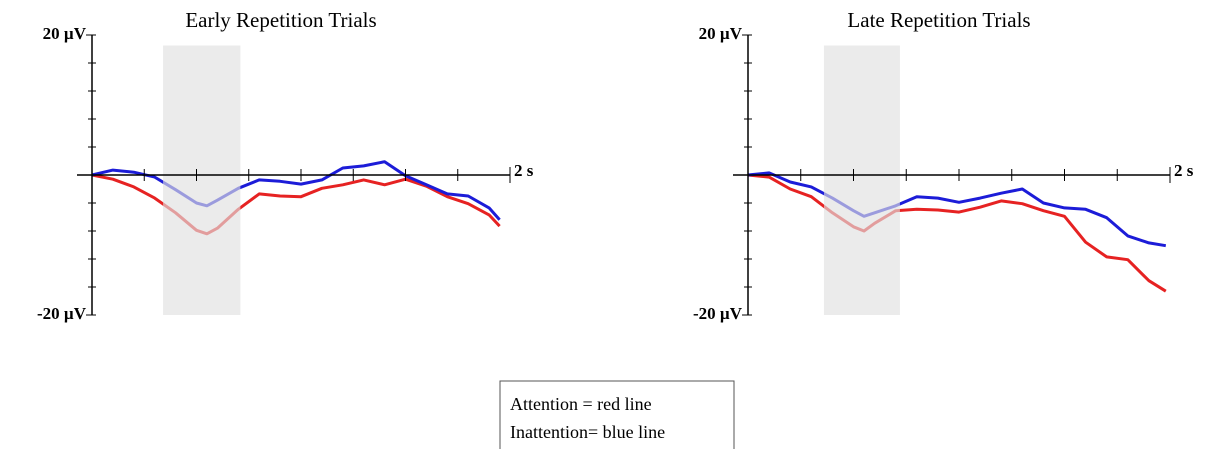 This screenshot has width=1216, height=449. Describe the element at coordinates (938, 20) in the screenshot. I see `chart-title: Late Repetition Trials` at that location.